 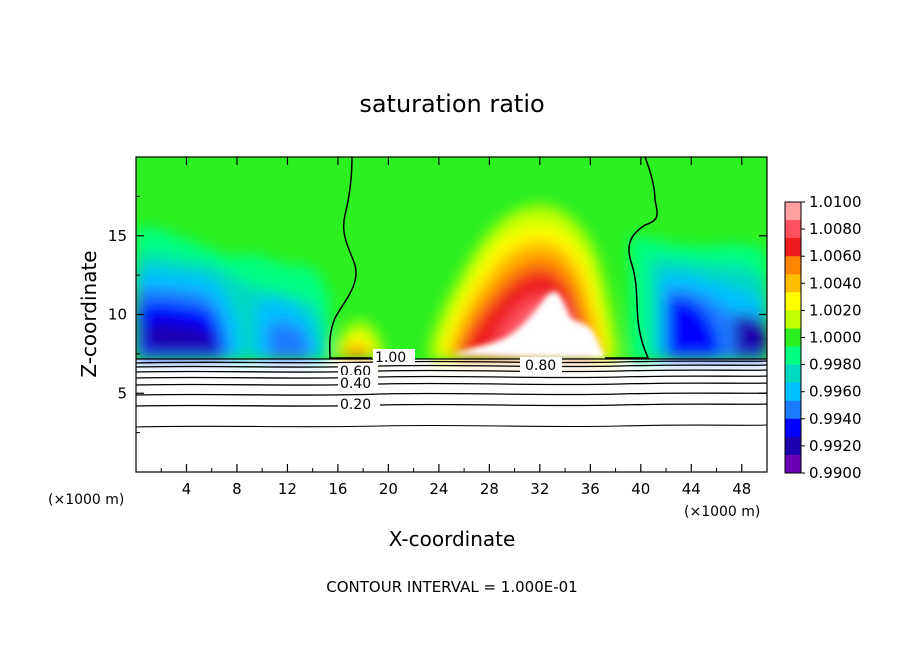 I want to click on x-tick-label: 44, so click(x=691, y=489).